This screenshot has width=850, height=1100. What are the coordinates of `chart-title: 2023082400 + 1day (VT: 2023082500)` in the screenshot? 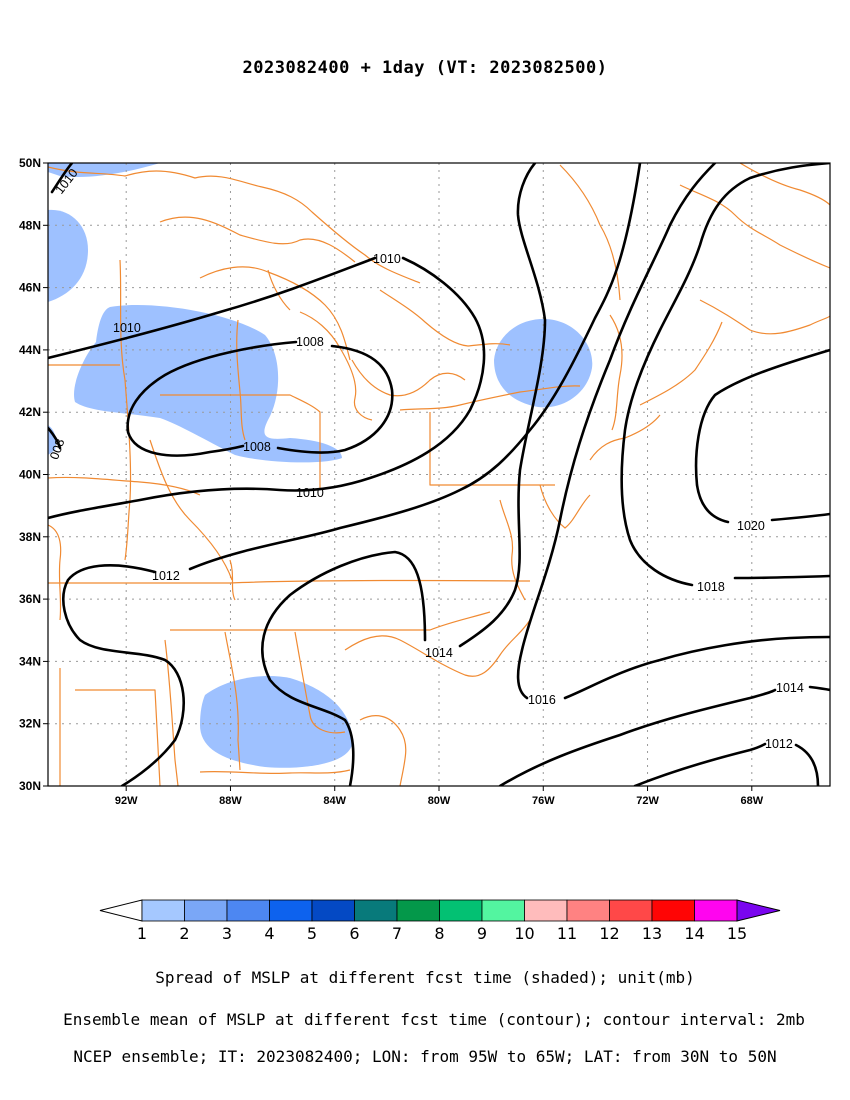 It's located at (425, 68).